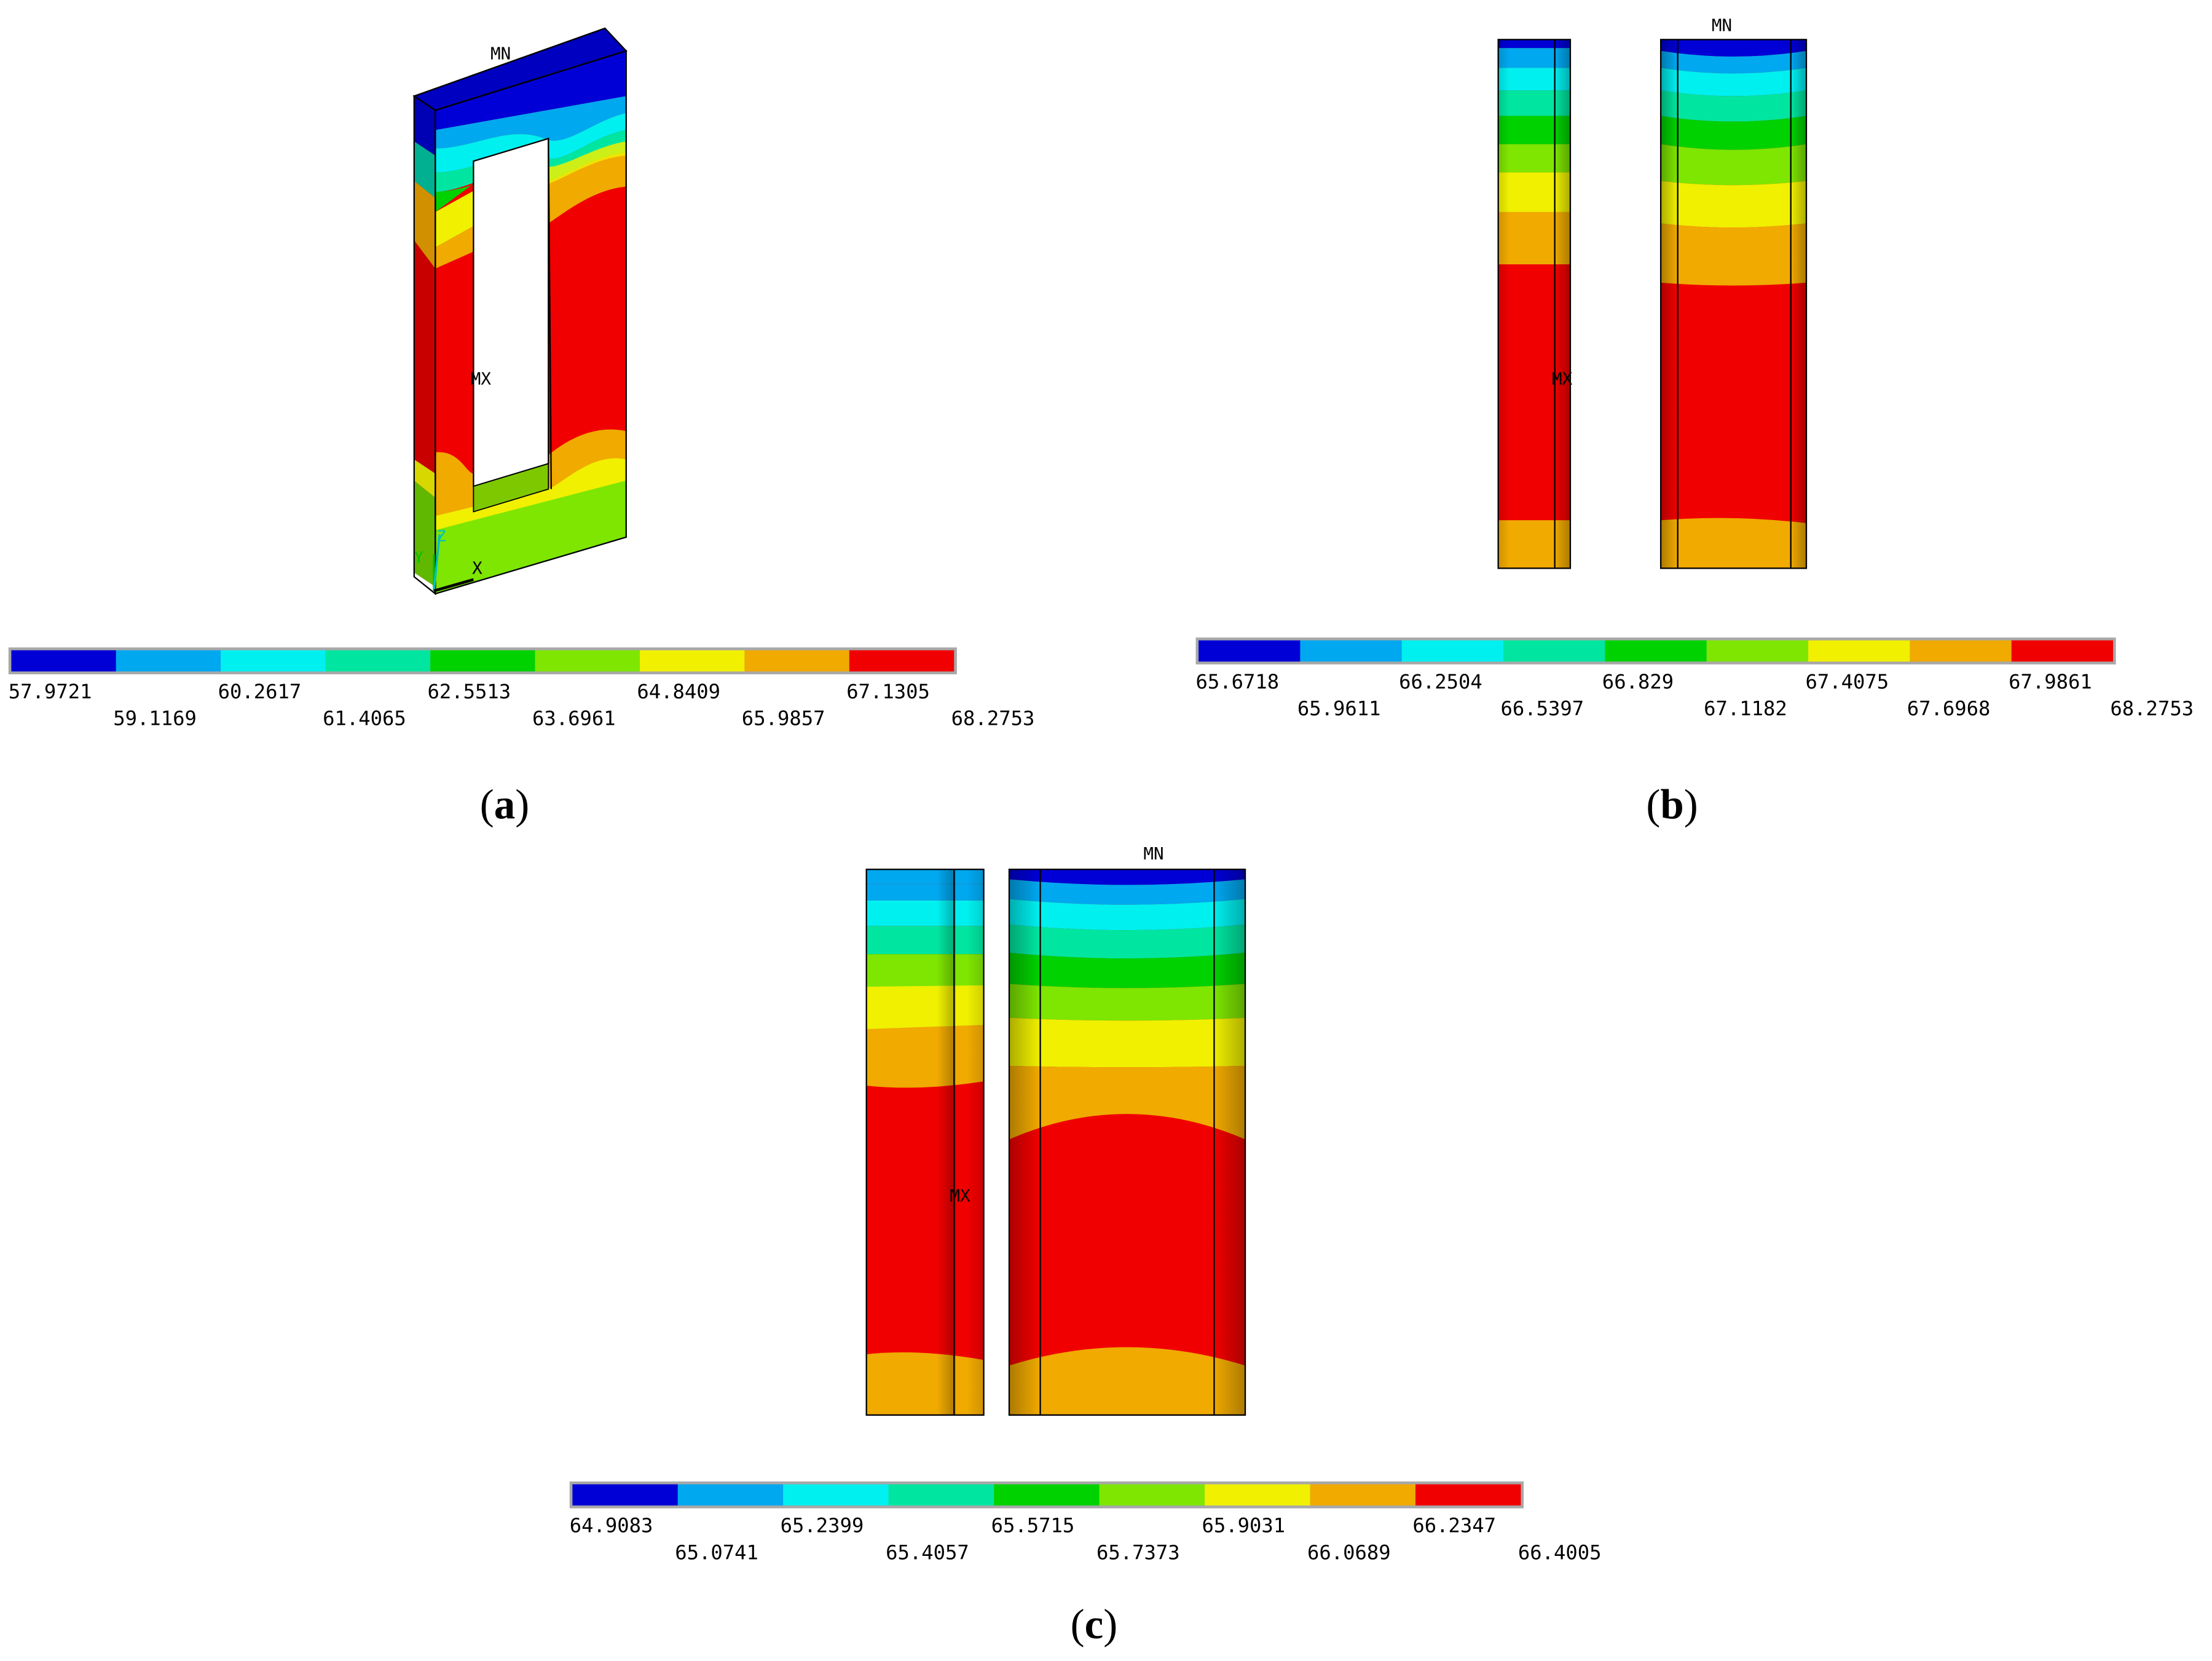  What do you see at coordinates (1560, 1552) in the screenshot?
I see `legend-c-value: 66.4005` at bounding box center [1560, 1552].